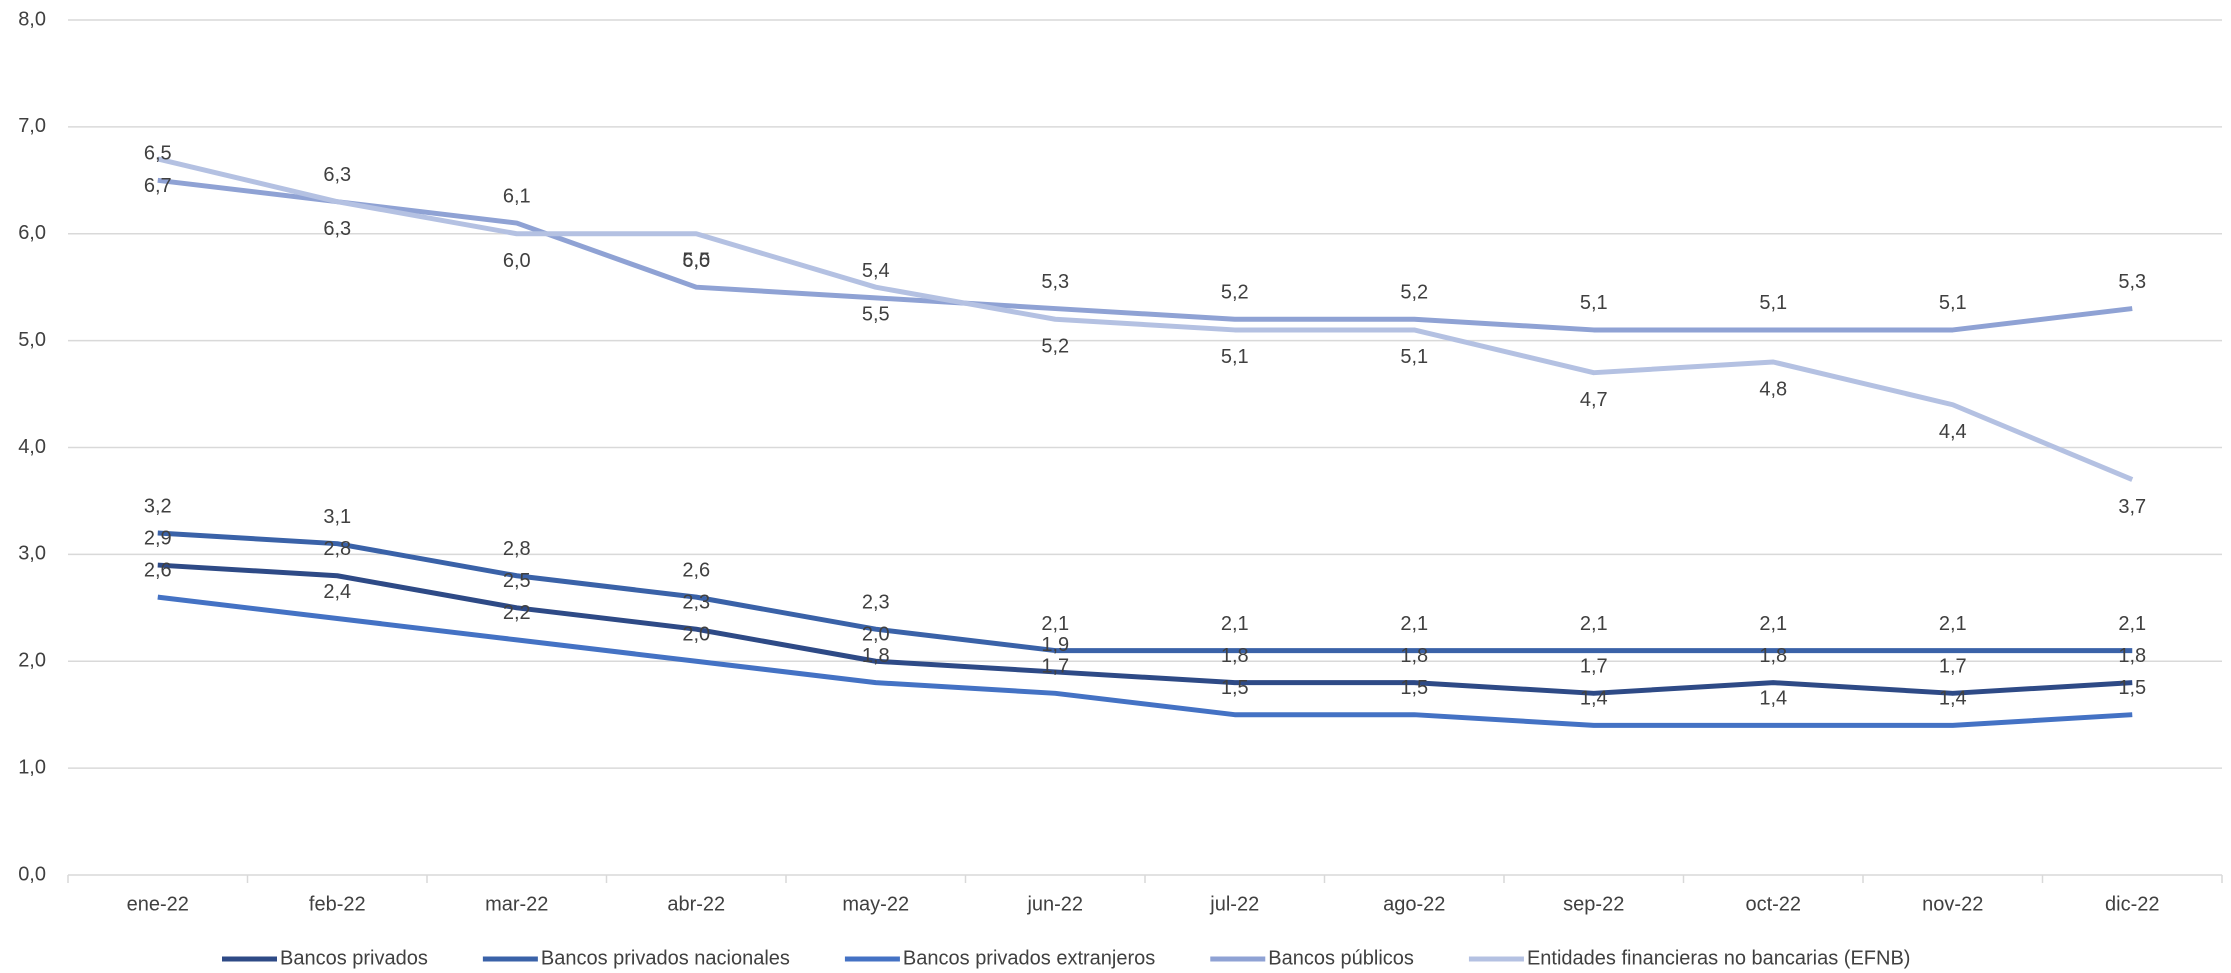 This screenshot has width=2231, height=973. I want to click on x-tick-label: ago-22, so click(1414, 904).